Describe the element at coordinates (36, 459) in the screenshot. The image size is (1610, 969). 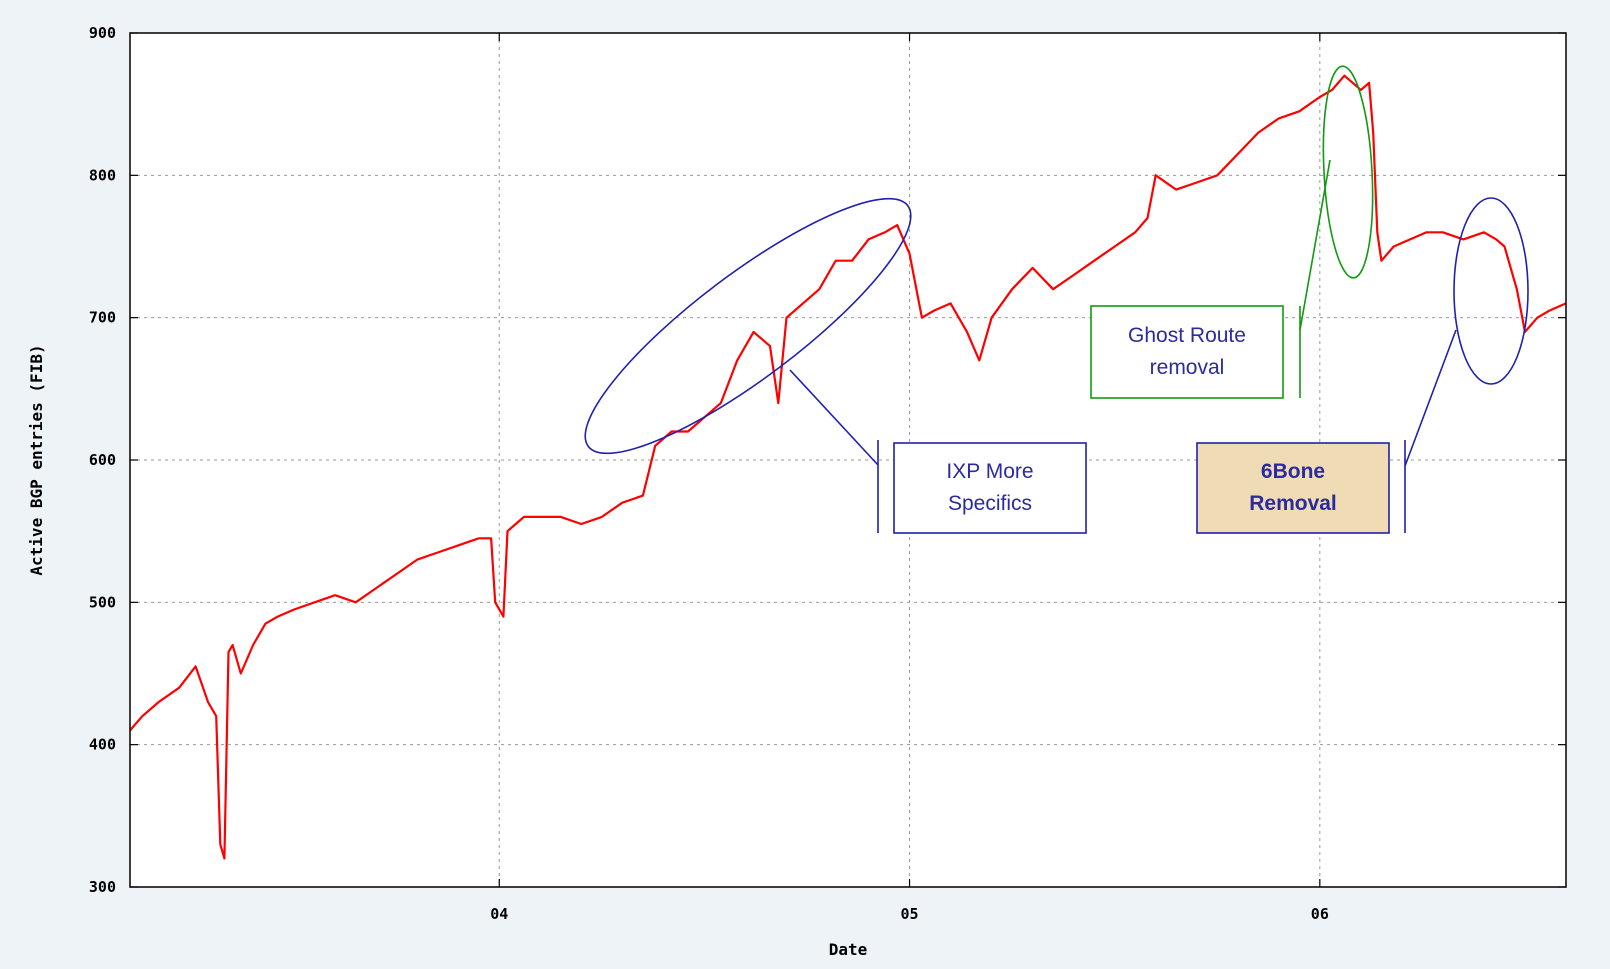
I see `y-axis-label: Active BGP entries (FIB)` at that location.